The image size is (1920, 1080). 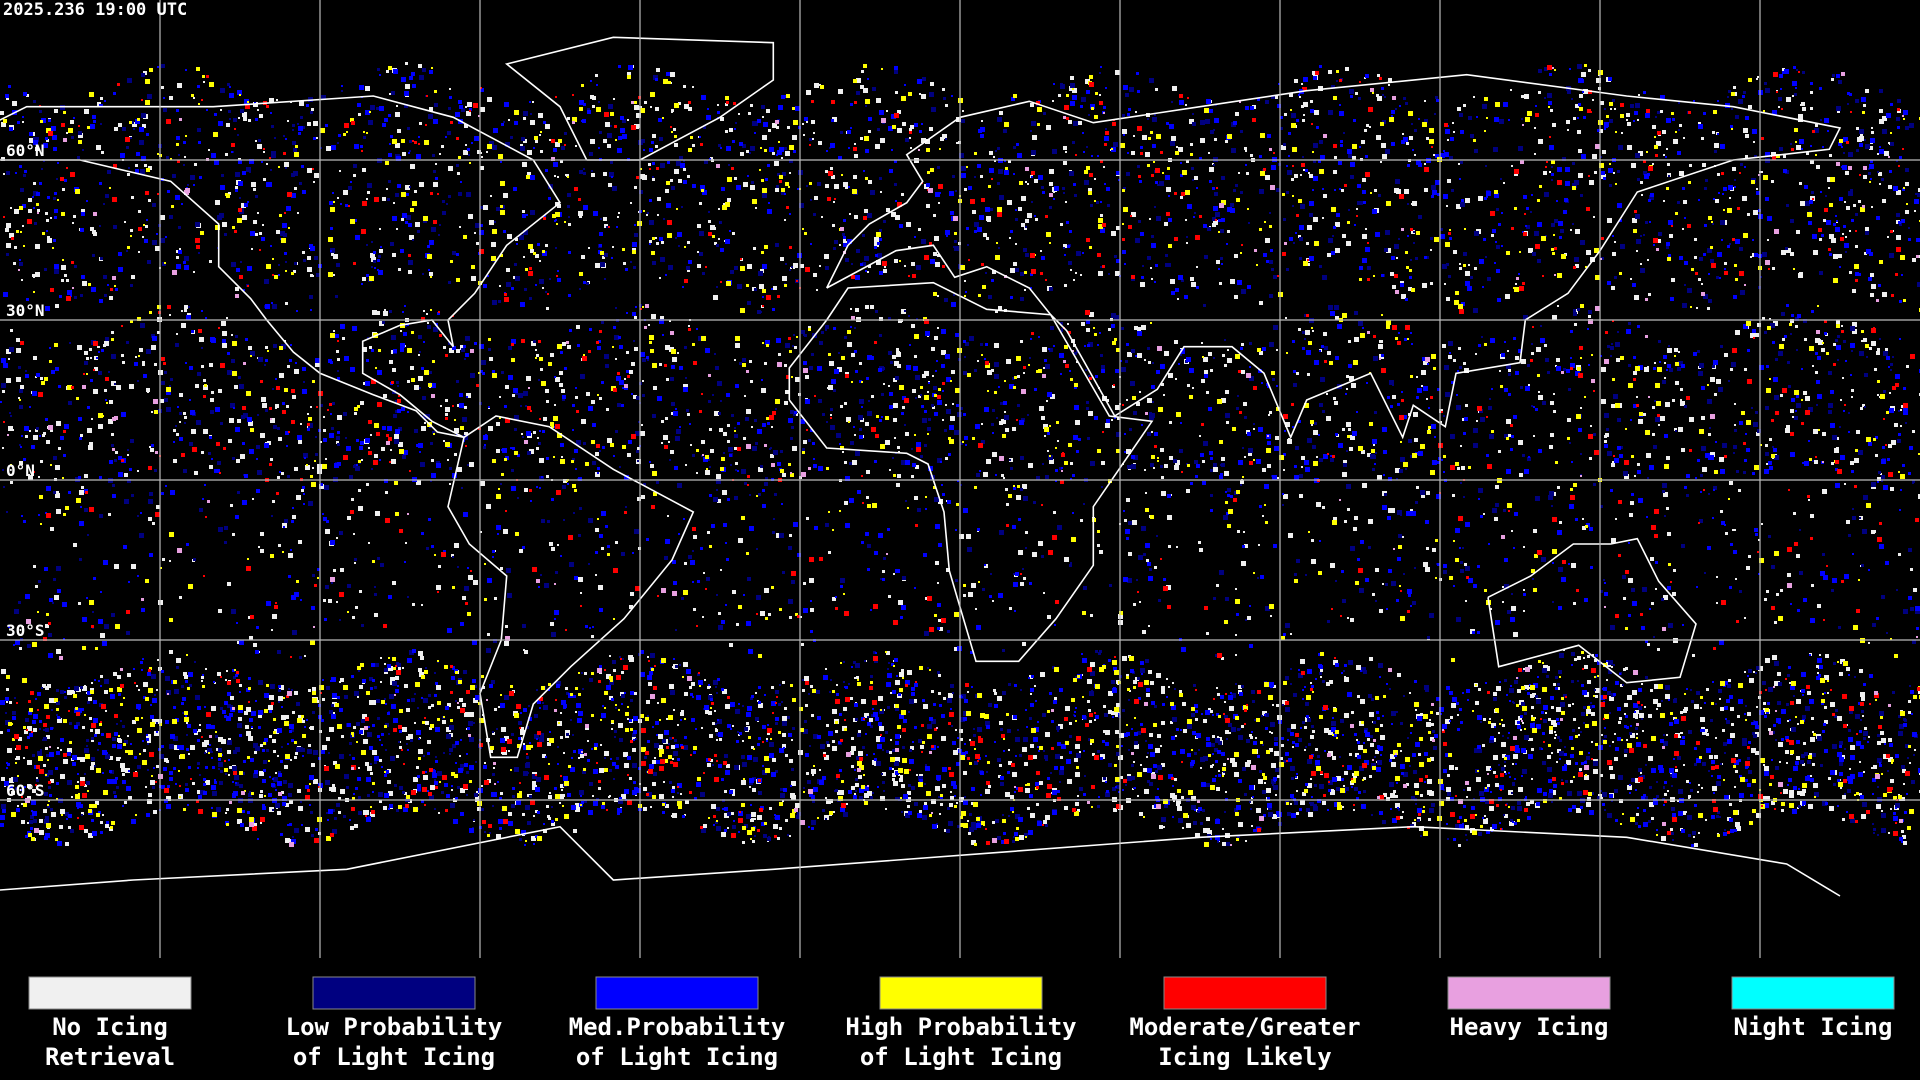 What do you see at coordinates (1813, 1027) in the screenshot?
I see `legend-label: Night Icing` at bounding box center [1813, 1027].